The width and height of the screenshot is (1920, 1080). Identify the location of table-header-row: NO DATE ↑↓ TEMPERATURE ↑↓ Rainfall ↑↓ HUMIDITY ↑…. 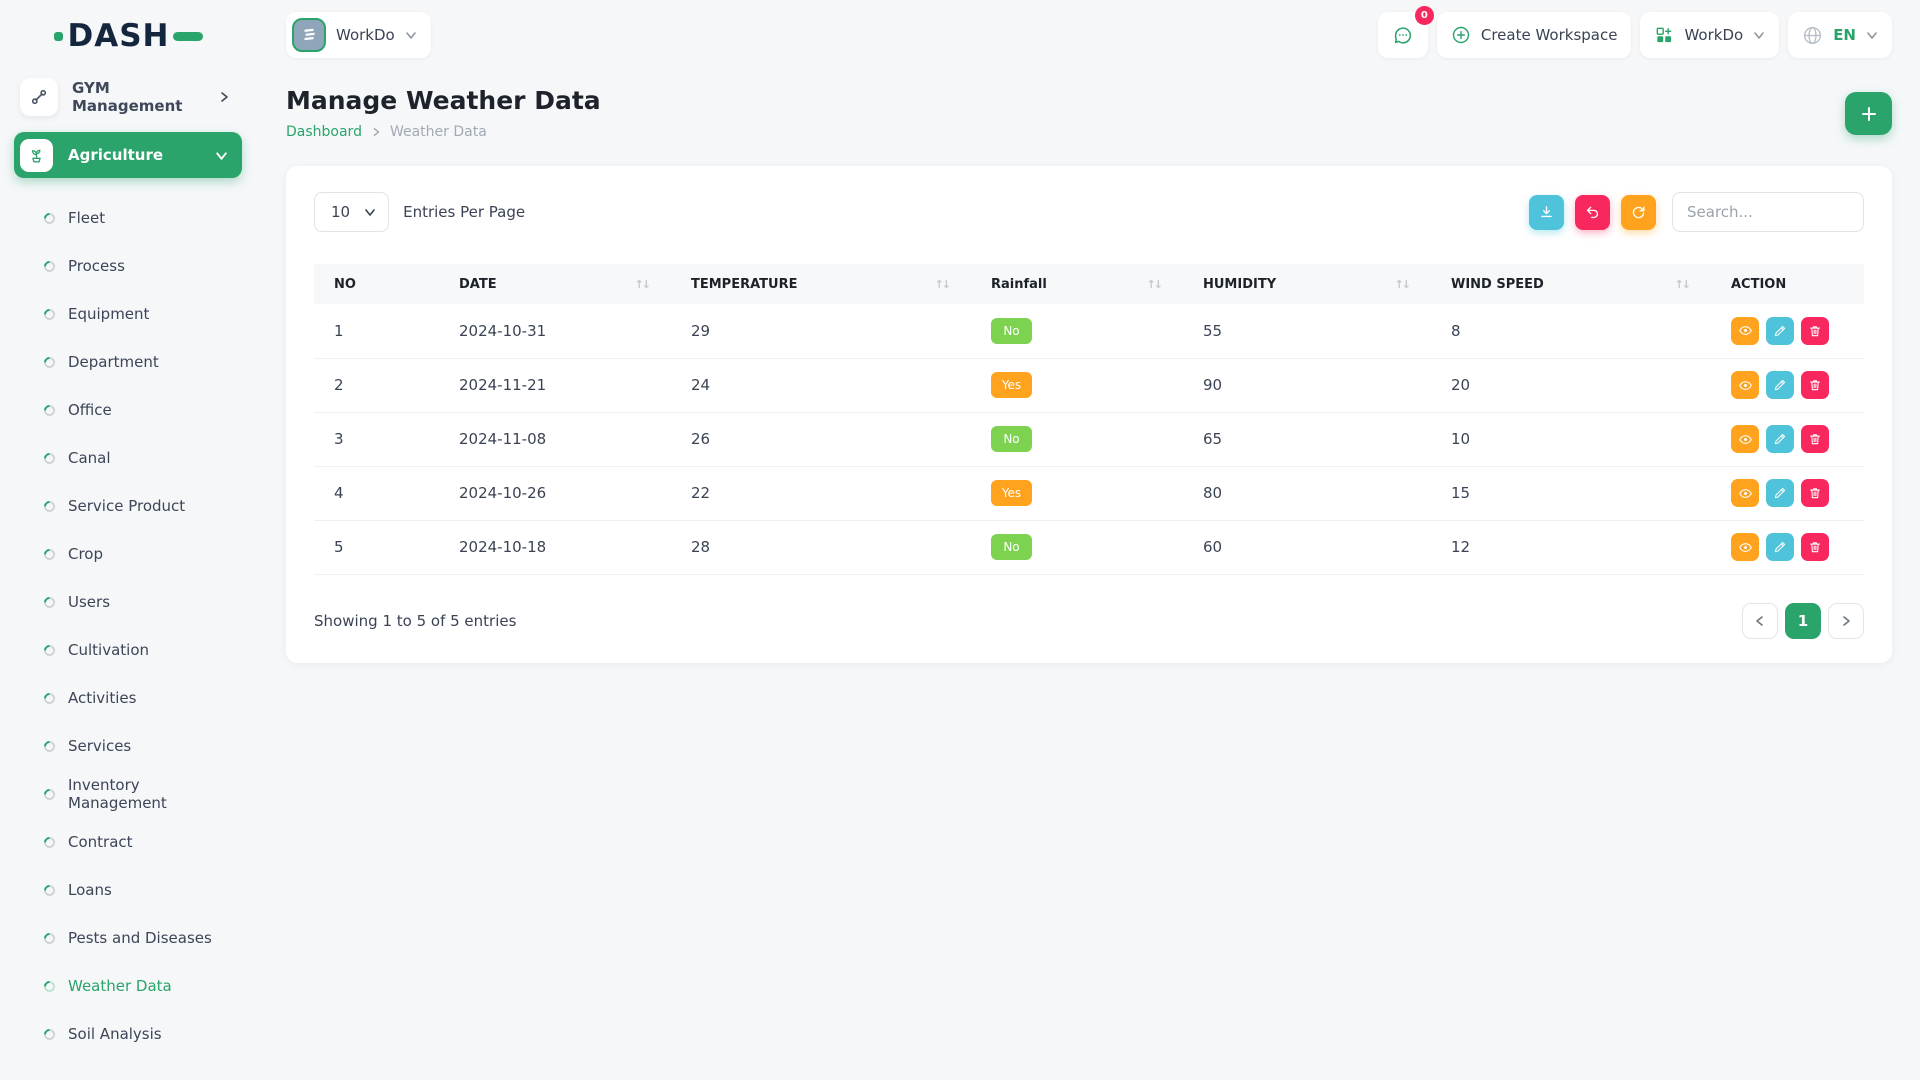
(1089, 284).